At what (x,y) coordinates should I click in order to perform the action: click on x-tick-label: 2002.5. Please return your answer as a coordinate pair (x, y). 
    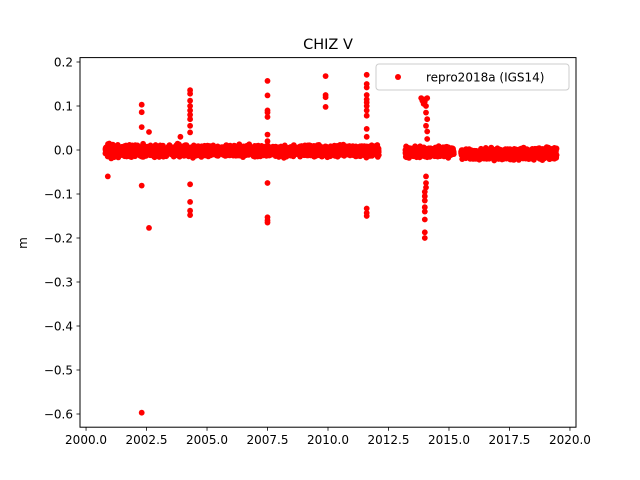
    Looking at the image, I should click on (147, 440).